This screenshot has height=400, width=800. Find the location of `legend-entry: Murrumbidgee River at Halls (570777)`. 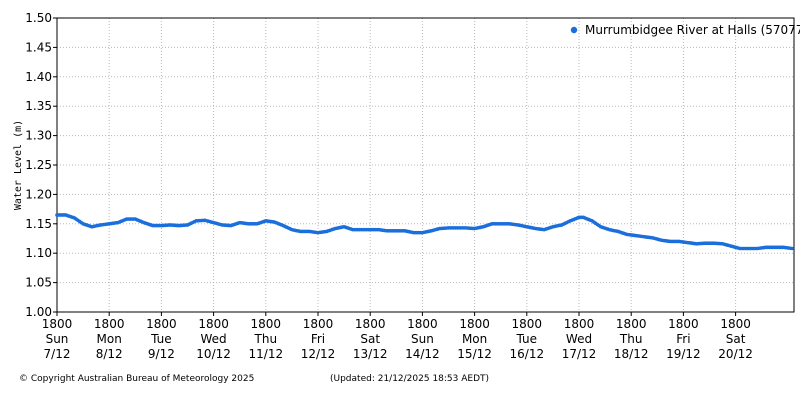

legend-entry: Murrumbidgee River at Halls (570777) is located at coordinates (692, 30).